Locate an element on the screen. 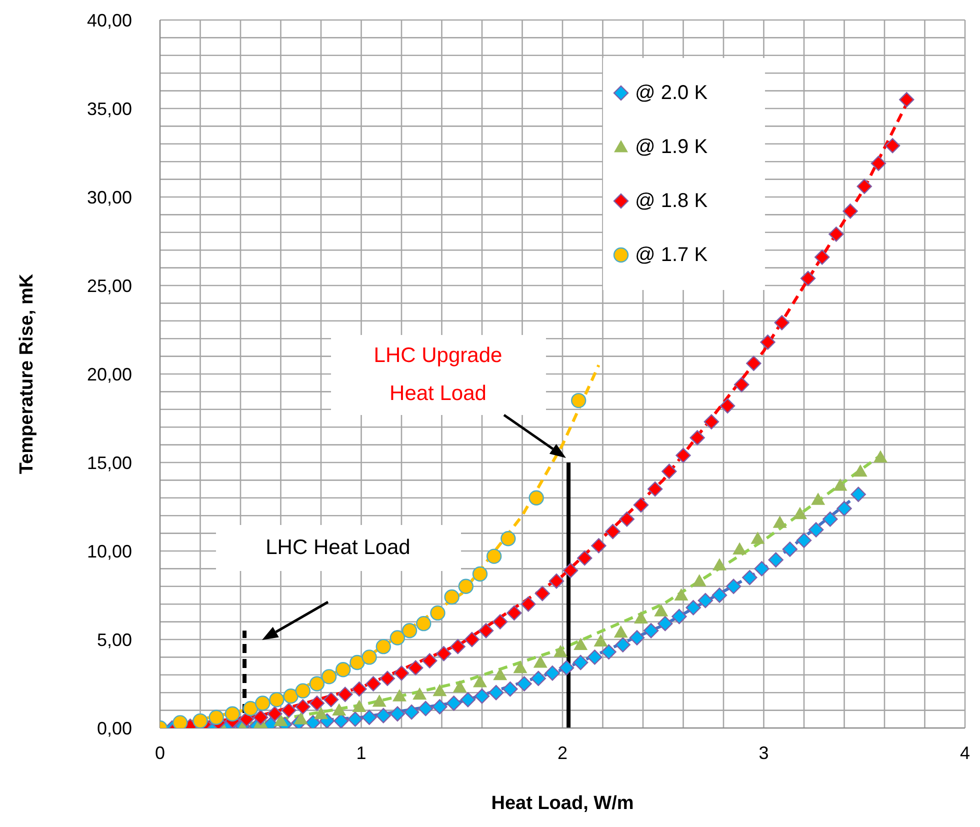 This screenshot has width=980, height=827. y-axis-title: Temperature Rise, mK is located at coordinates (27, 374).